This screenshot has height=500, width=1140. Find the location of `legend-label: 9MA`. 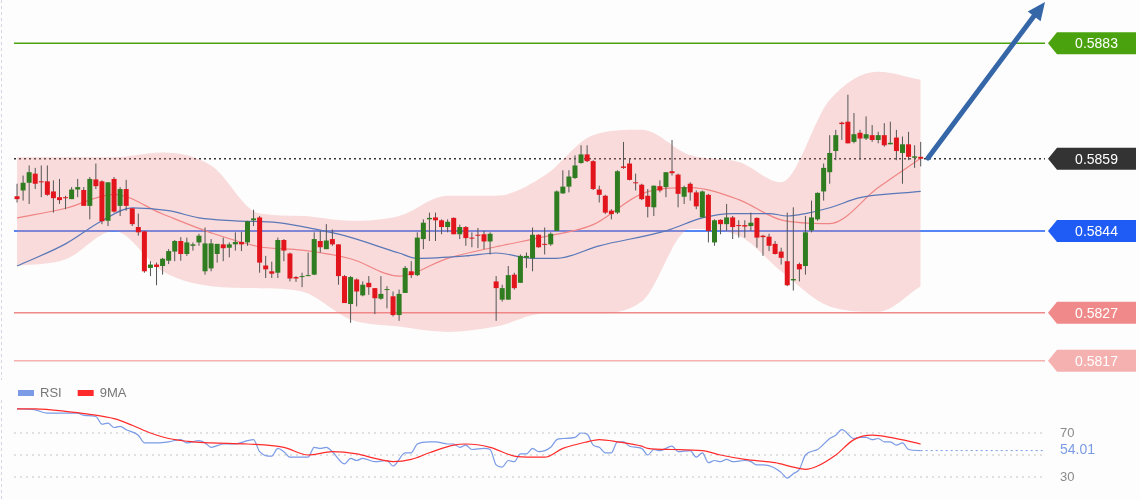

legend-label: 9MA is located at coordinates (113, 392).